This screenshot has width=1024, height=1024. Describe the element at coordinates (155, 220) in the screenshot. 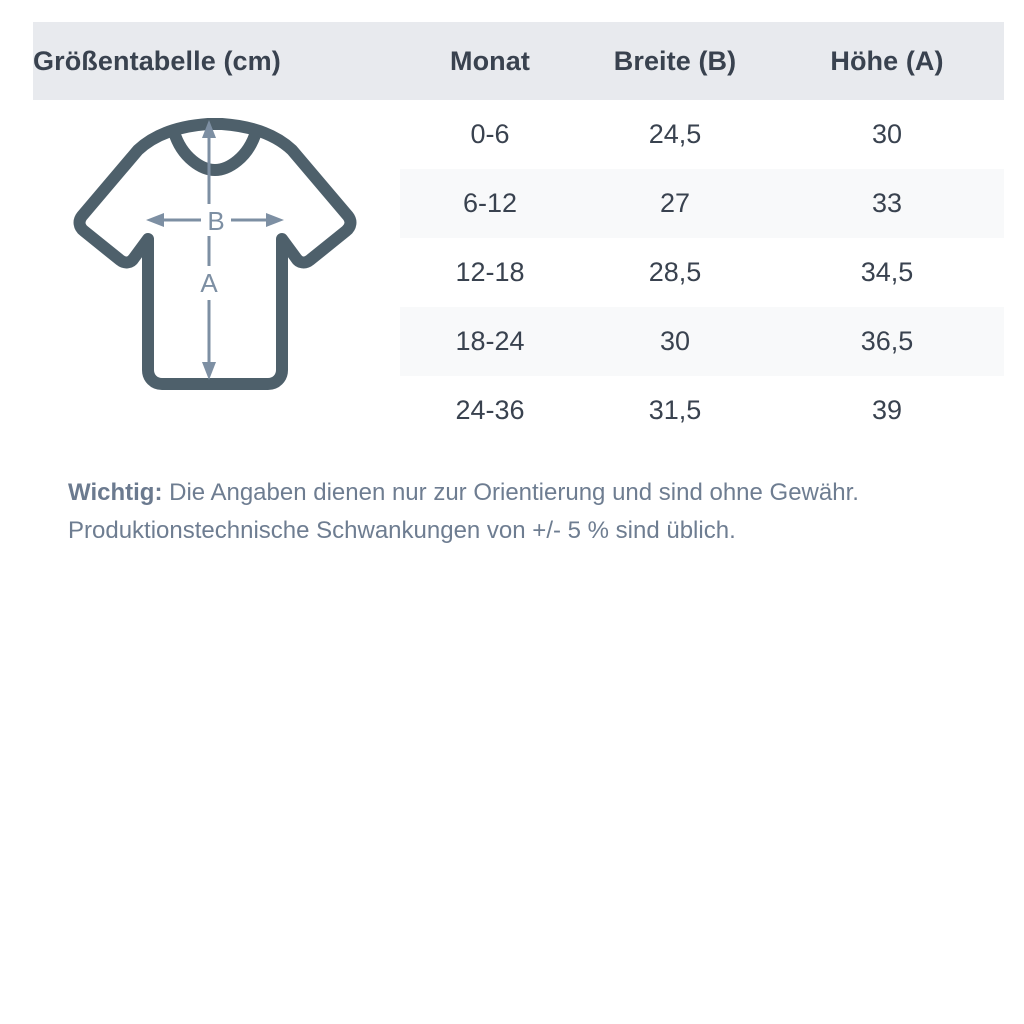

I see `width-arrow-left-icon` at that location.